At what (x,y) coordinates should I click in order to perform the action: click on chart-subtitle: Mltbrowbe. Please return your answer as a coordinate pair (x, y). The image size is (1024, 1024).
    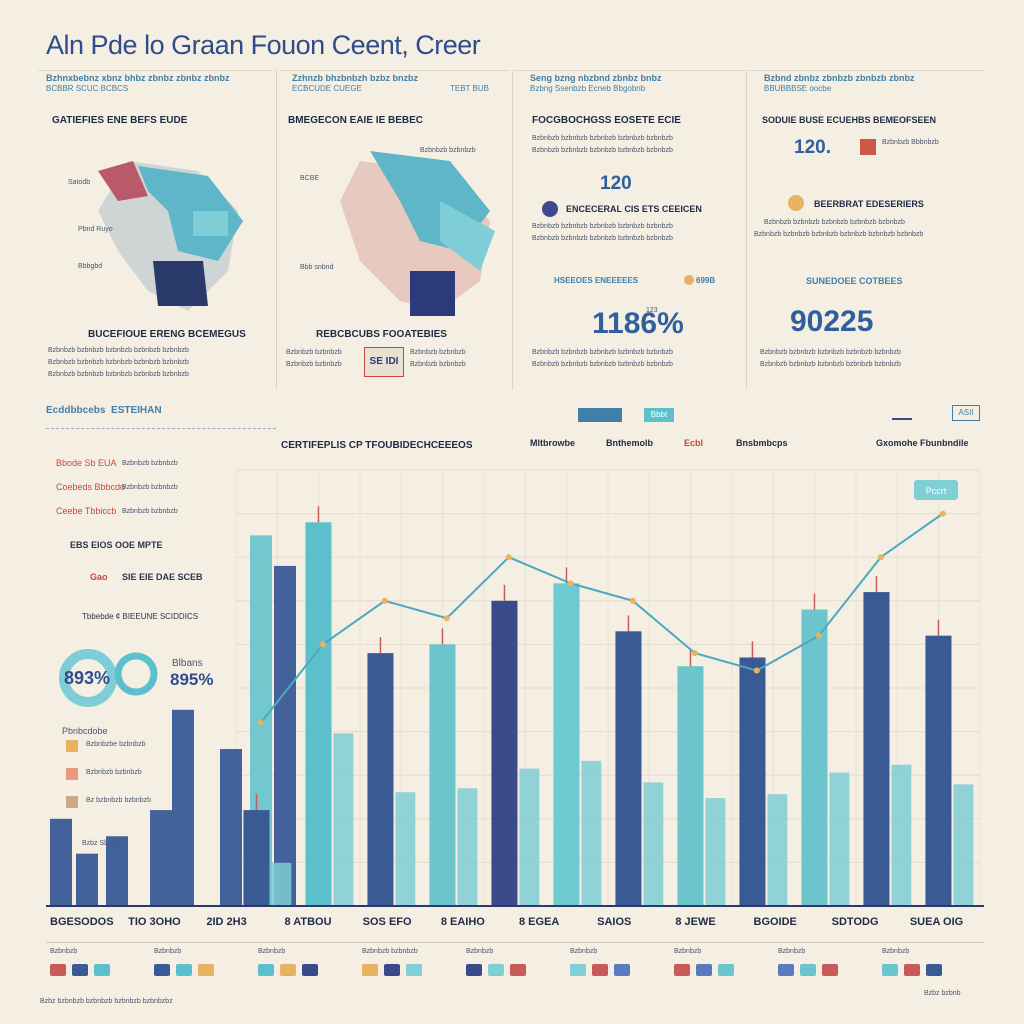
    Looking at the image, I should click on (552, 443).